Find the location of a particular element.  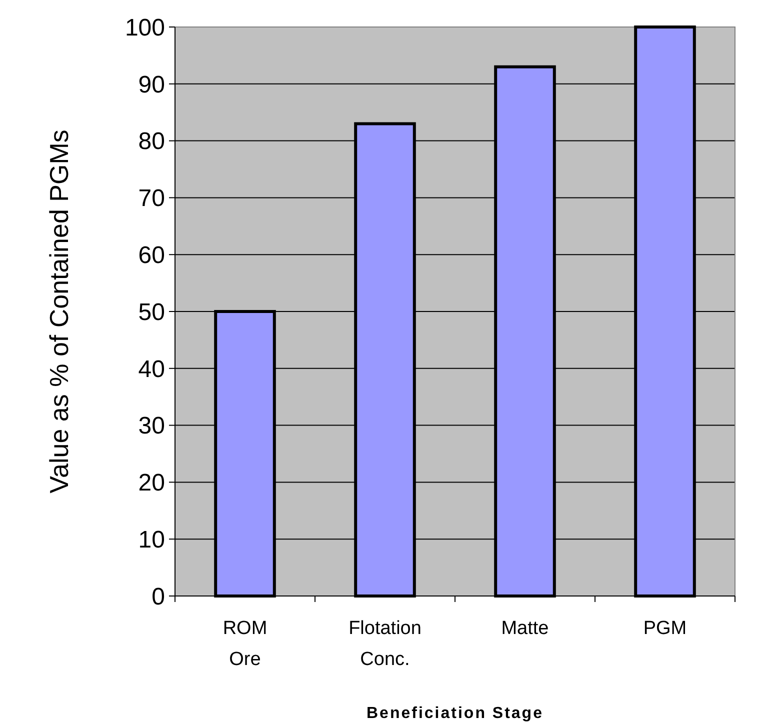

x-tick-label: Matte is located at coordinates (525, 628).